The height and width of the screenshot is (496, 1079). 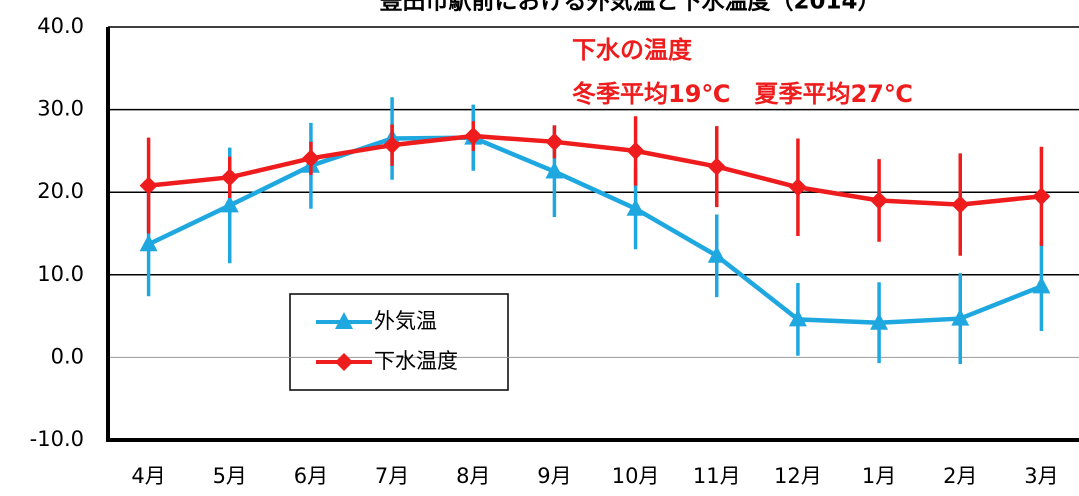 What do you see at coordinates (392, 476) in the screenshot?
I see `x-tick-label: 7月` at bounding box center [392, 476].